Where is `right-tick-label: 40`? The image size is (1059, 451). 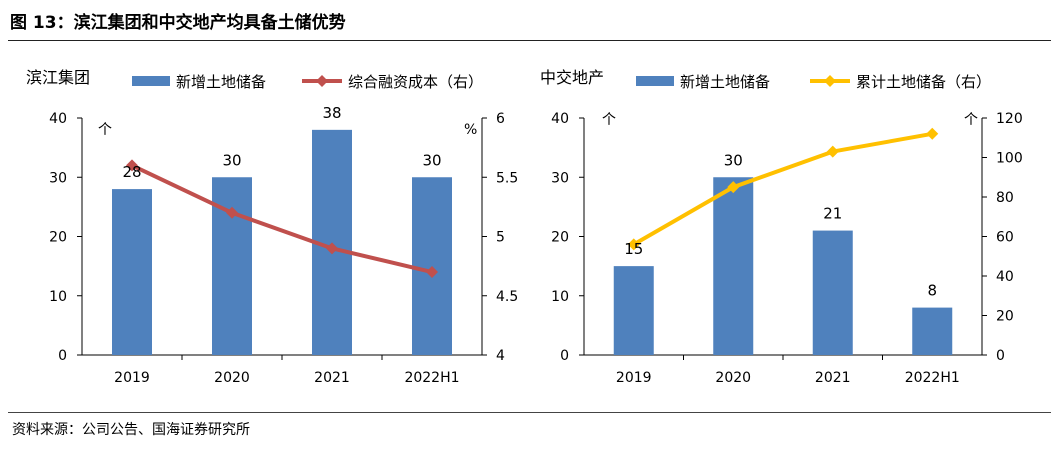
right-tick-label: 40 is located at coordinates (1005, 277).